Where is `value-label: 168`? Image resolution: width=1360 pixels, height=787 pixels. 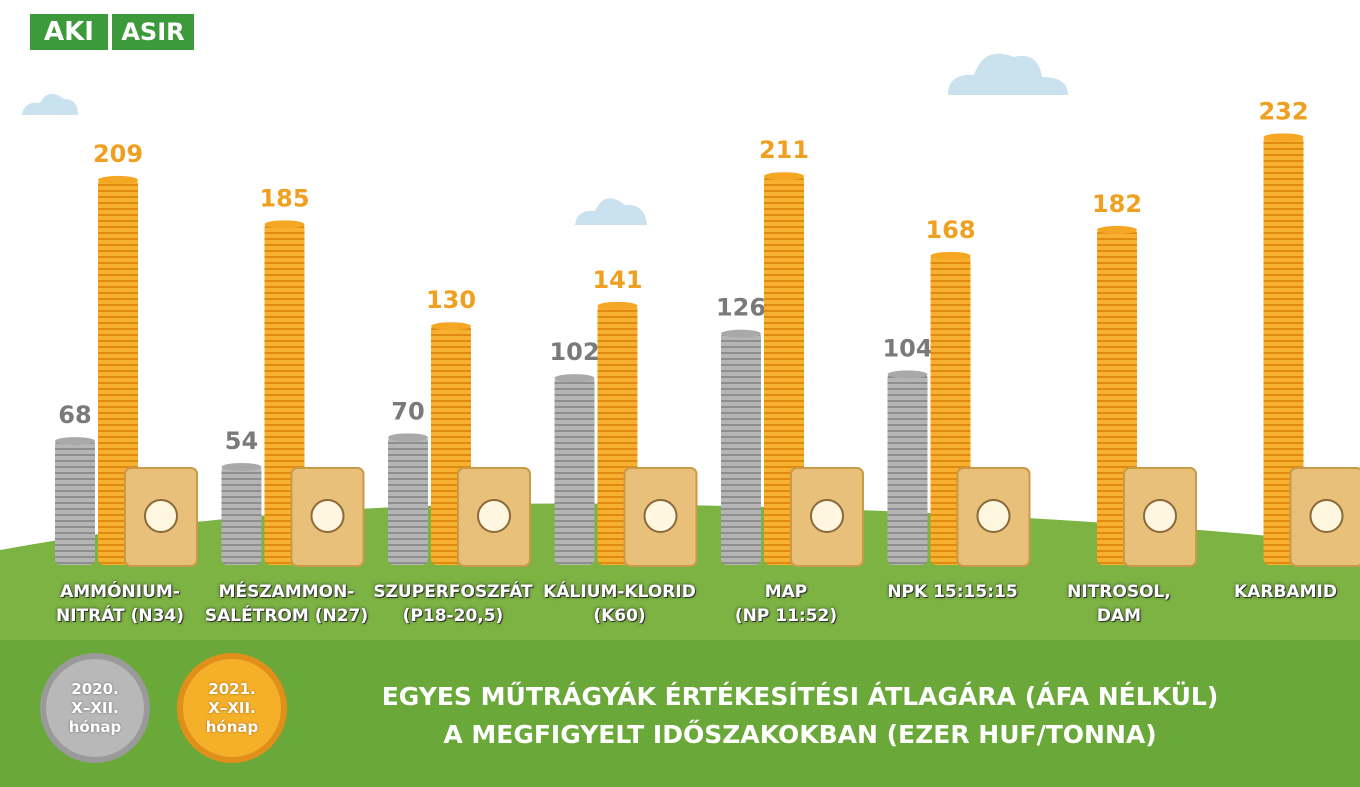 value-label: 168 is located at coordinates (950, 230).